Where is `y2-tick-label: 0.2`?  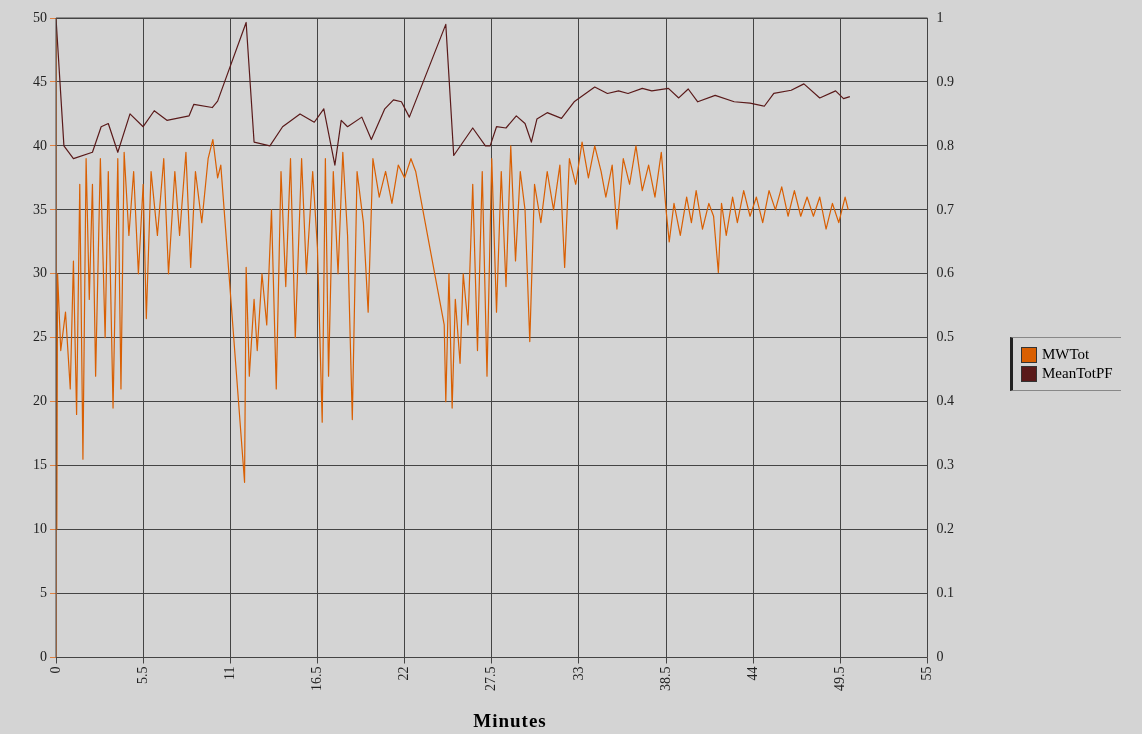
y2-tick-label: 0.2 is located at coordinates (945, 529).